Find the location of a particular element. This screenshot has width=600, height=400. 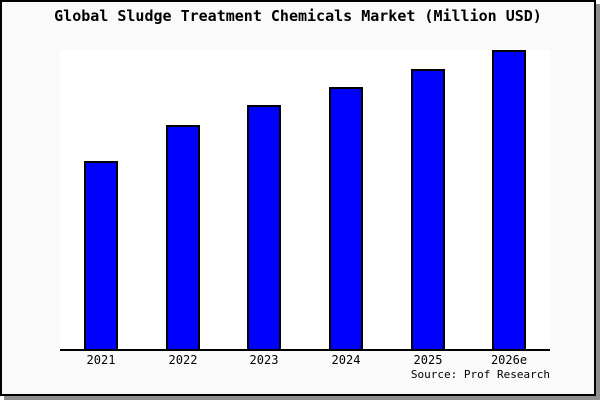

x-tick-label-2026e: 2026e is located at coordinates (509, 360).